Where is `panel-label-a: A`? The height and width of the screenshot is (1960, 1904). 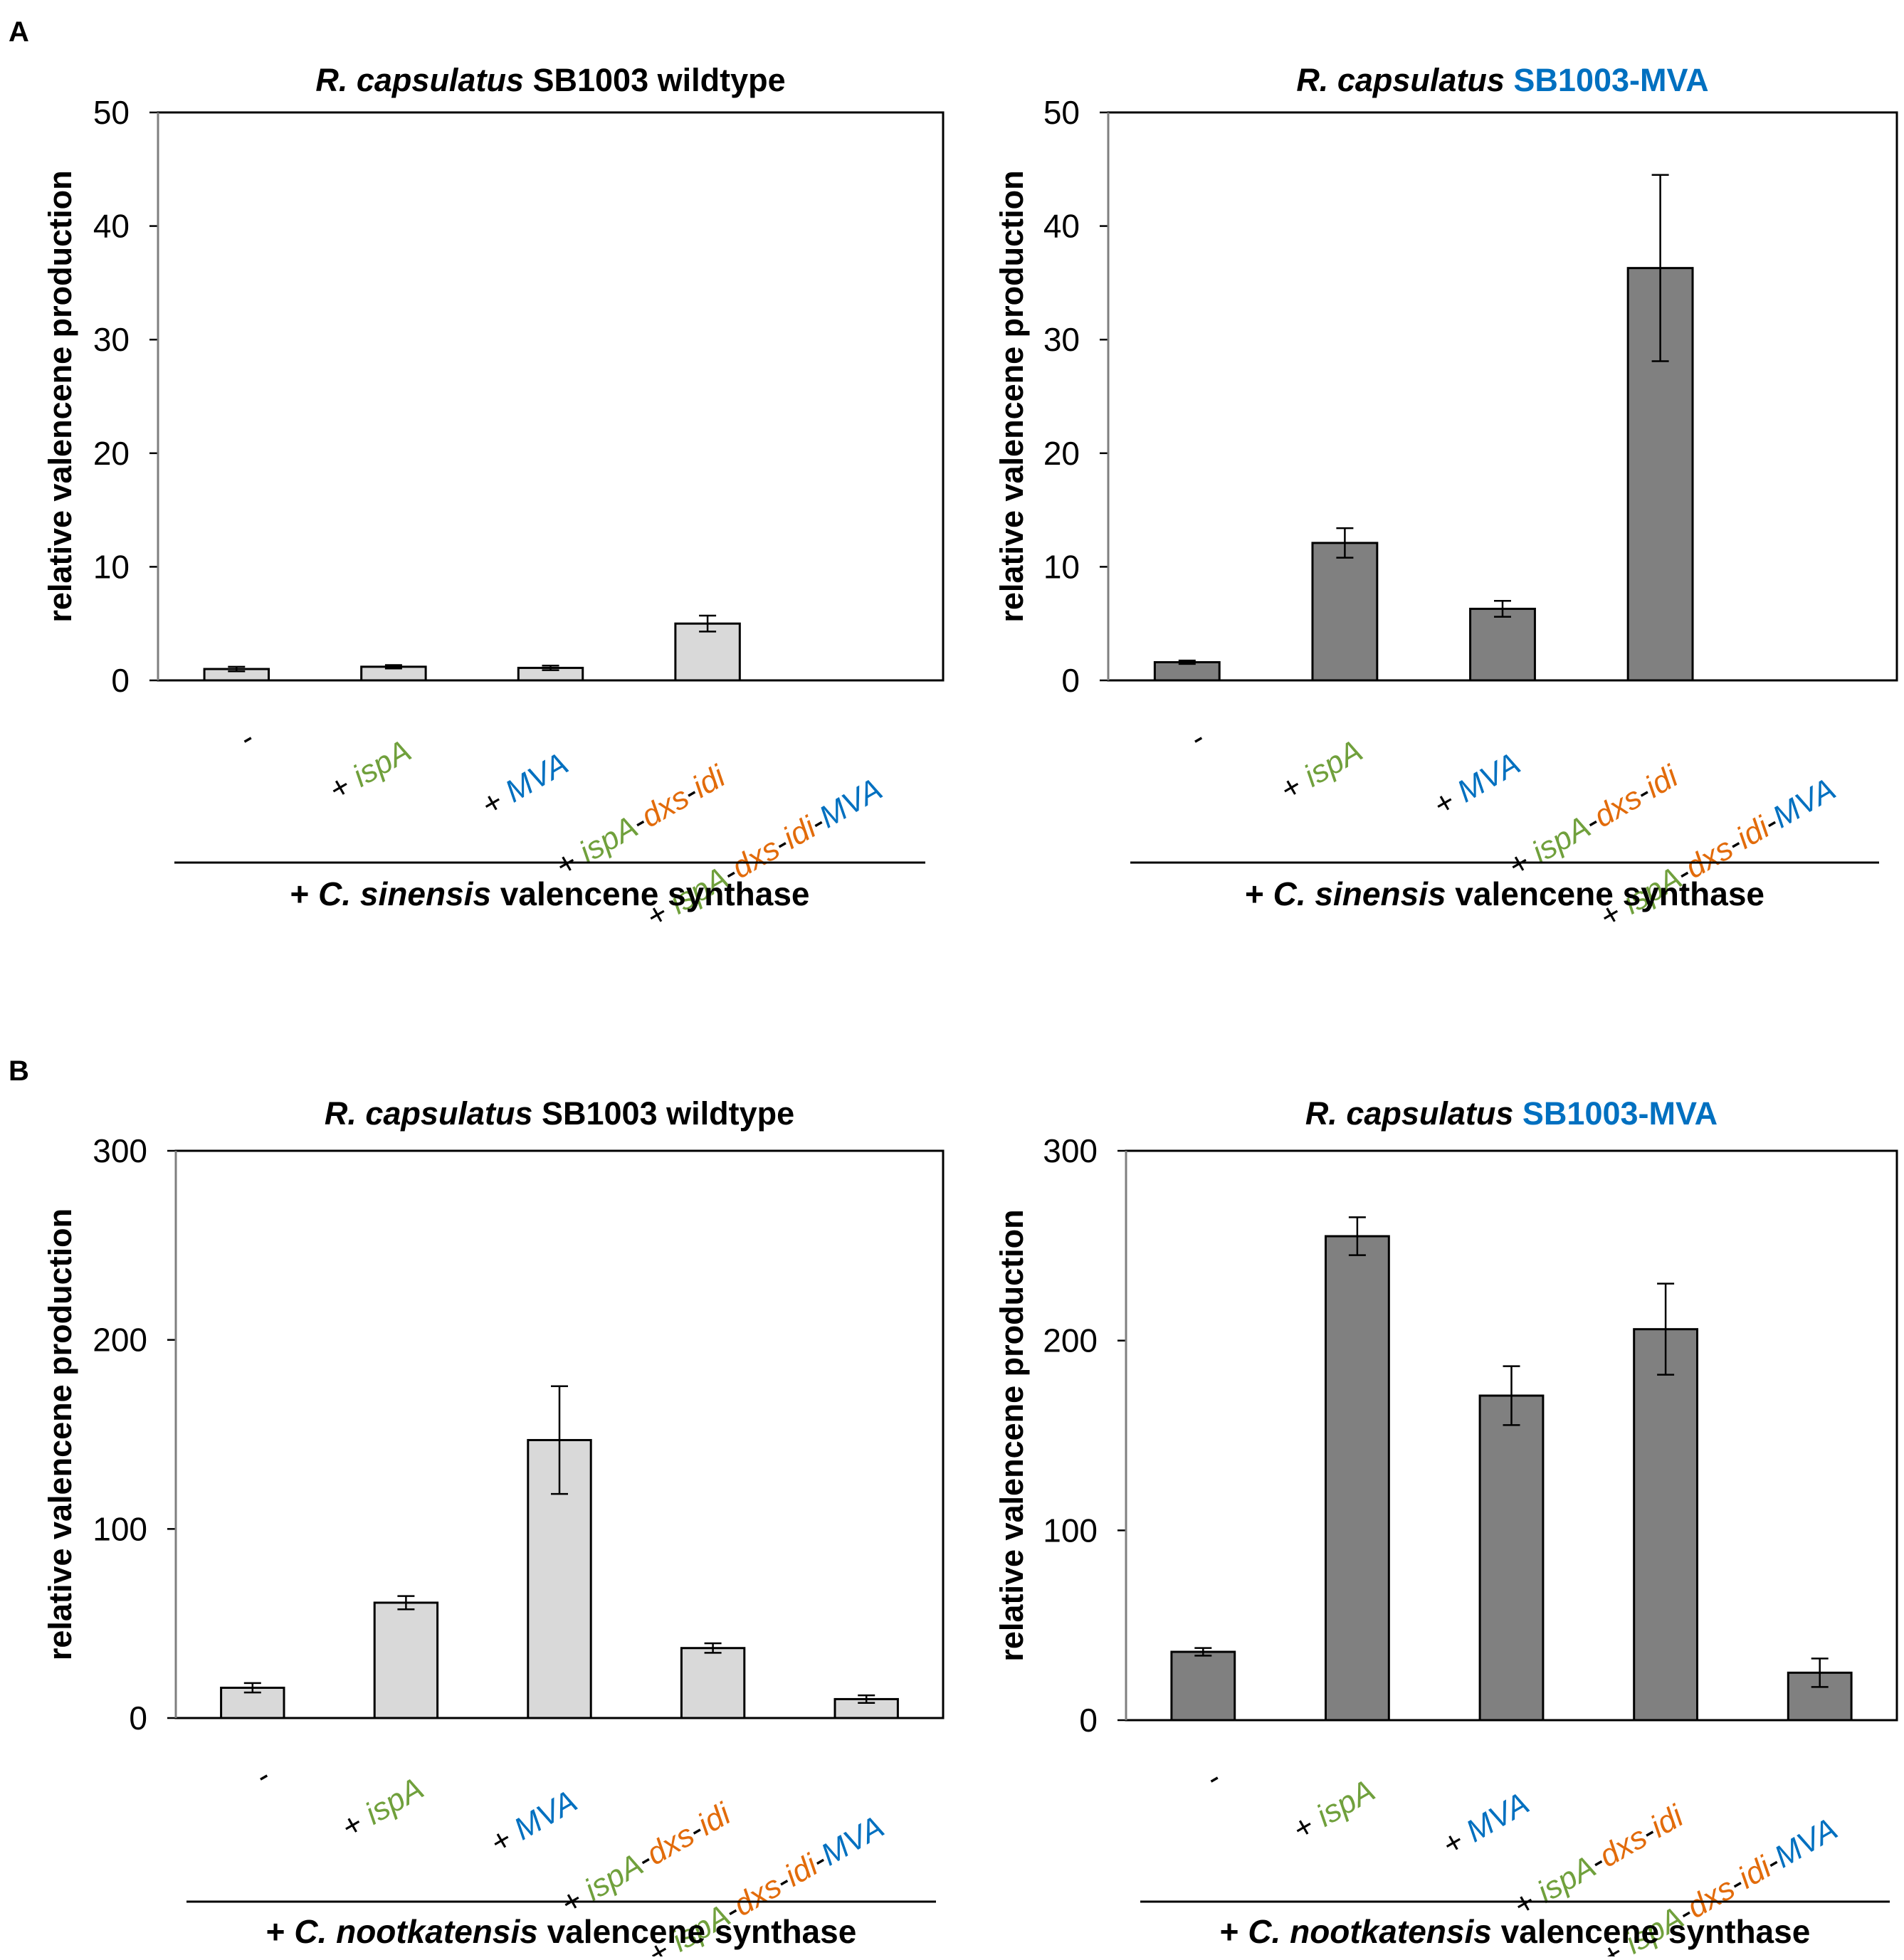 panel-label-a: A is located at coordinates (19, 32).